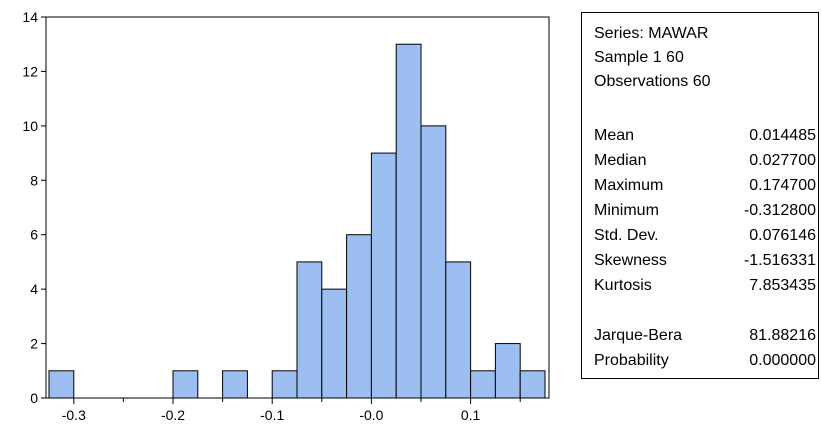 The width and height of the screenshot is (821, 425). Describe the element at coordinates (651, 33) in the screenshot. I see `series-name: Series: MAWAR` at that location.